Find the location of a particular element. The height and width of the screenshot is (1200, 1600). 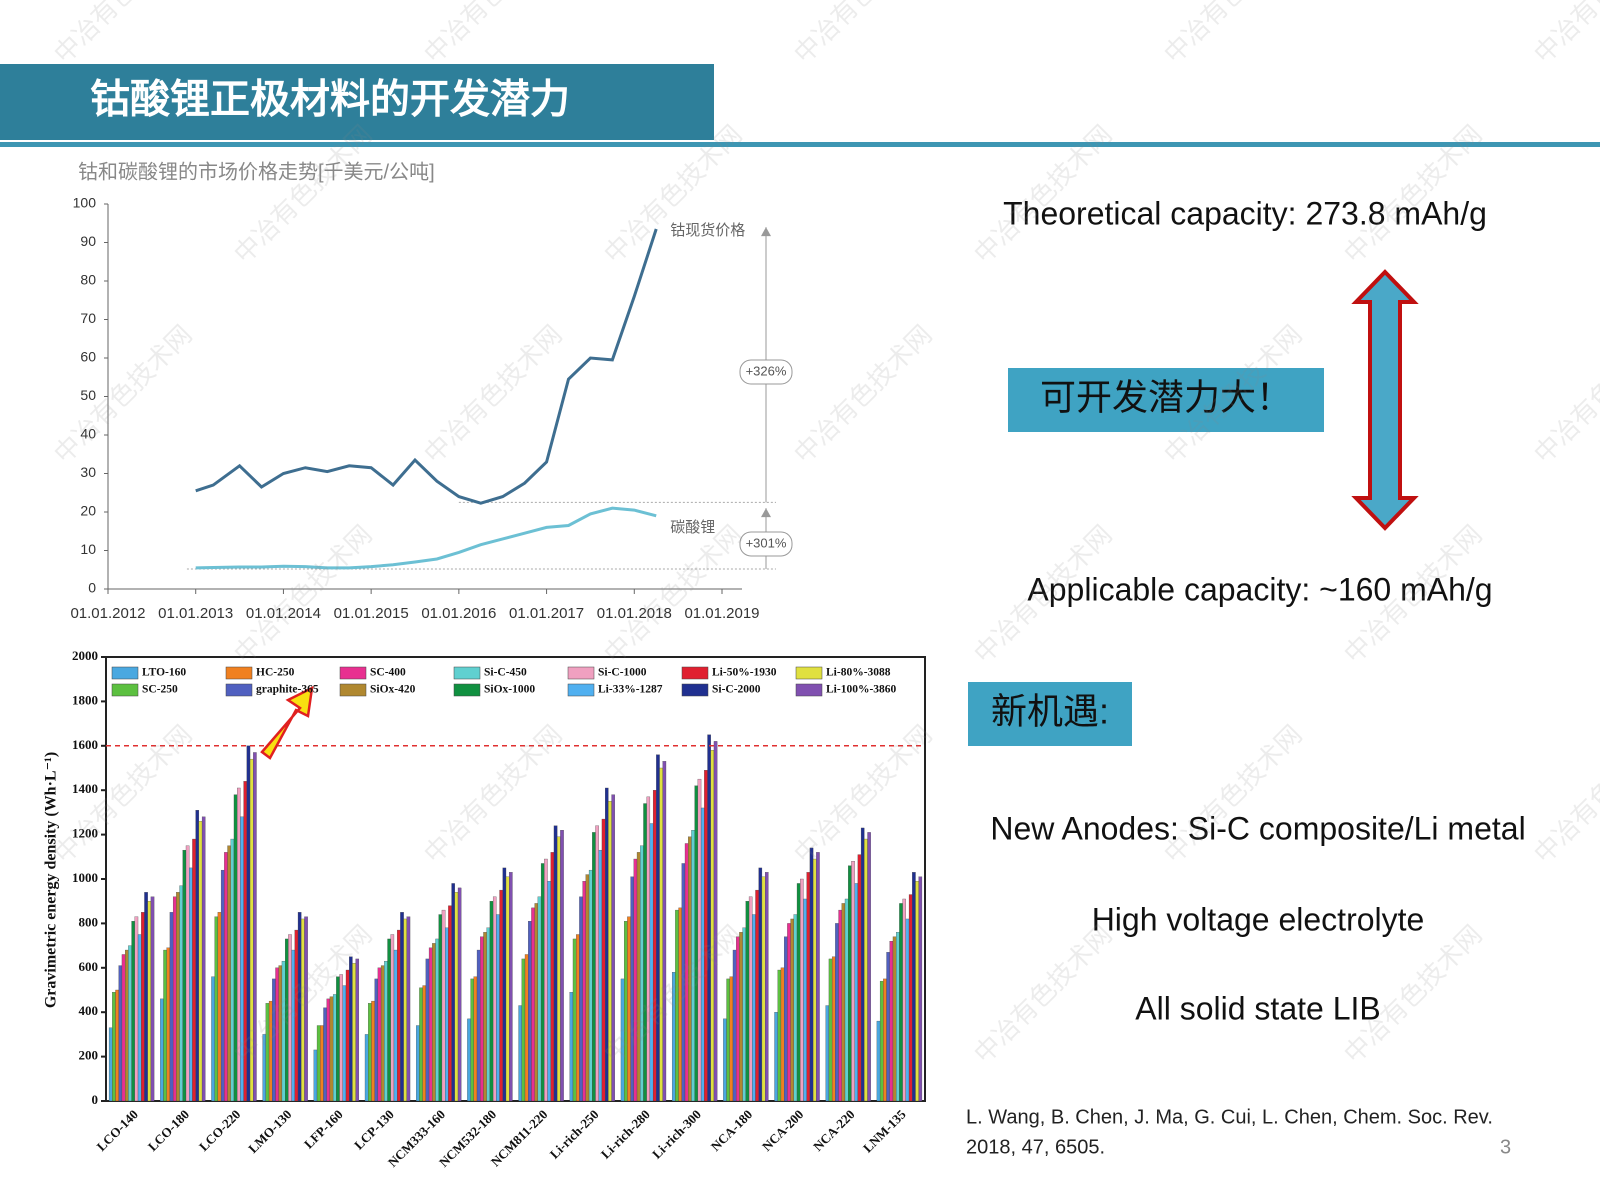

y-tick-label: 0 is located at coordinates (92, 588).